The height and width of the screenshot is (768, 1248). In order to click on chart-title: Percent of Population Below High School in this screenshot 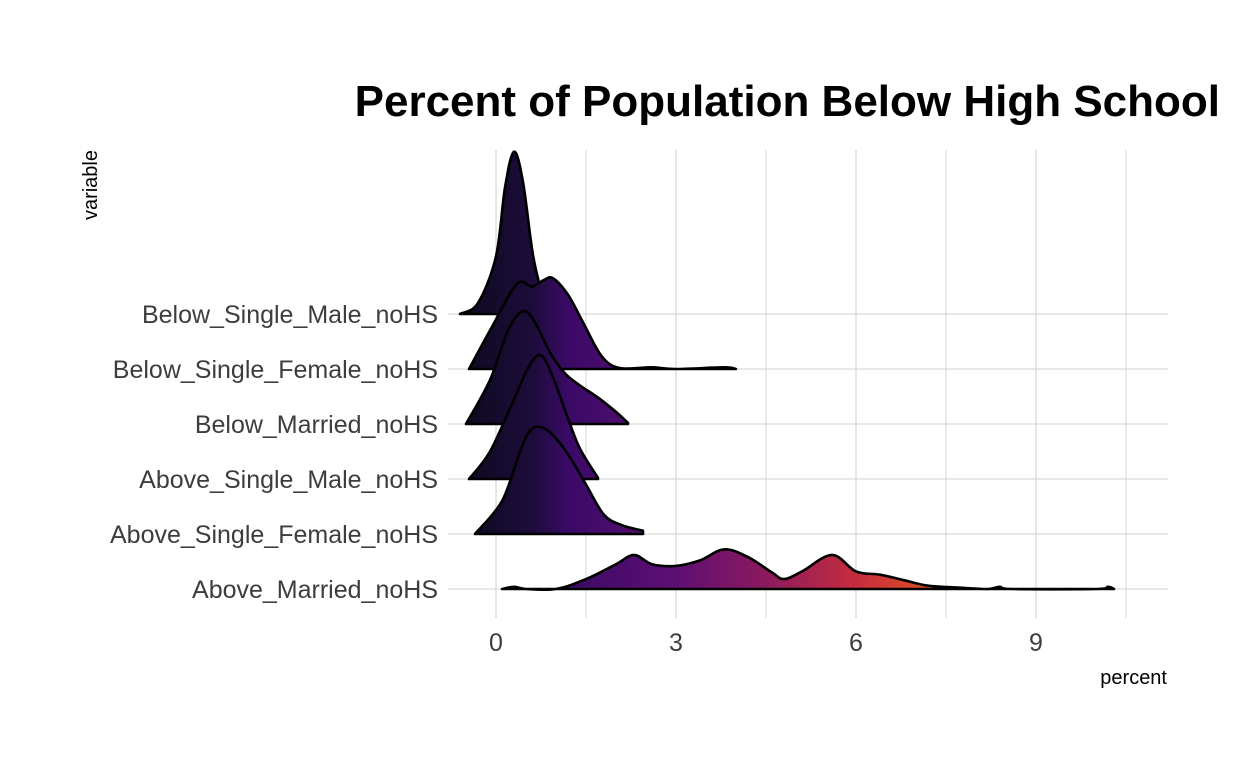, I will do `click(787, 101)`.